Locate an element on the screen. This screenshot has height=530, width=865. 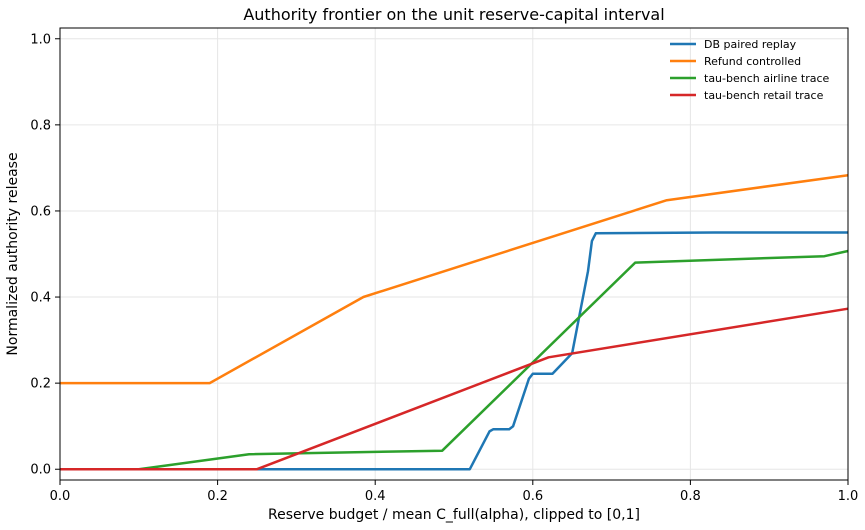
legend-label: tau-bench airline trace is located at coordinates (767, 78).